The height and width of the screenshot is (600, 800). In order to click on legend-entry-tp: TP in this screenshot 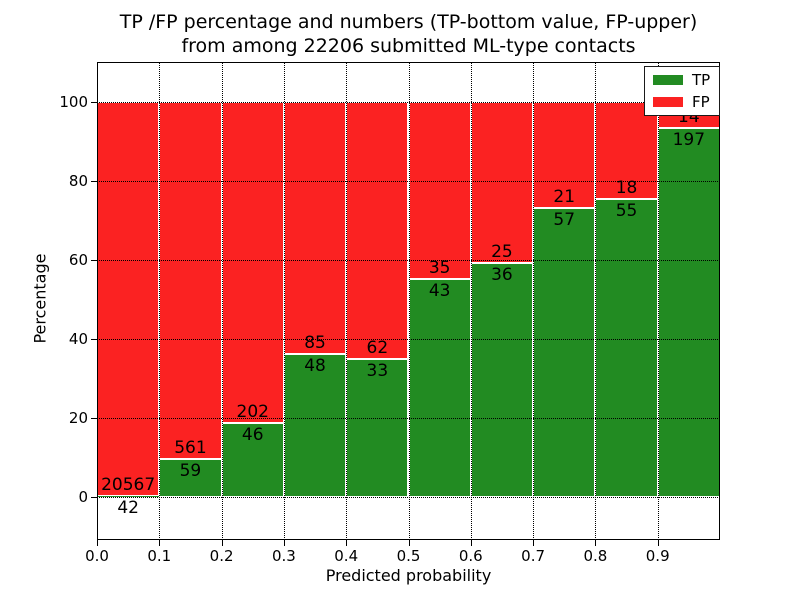, I will do `click(681, 80)`.